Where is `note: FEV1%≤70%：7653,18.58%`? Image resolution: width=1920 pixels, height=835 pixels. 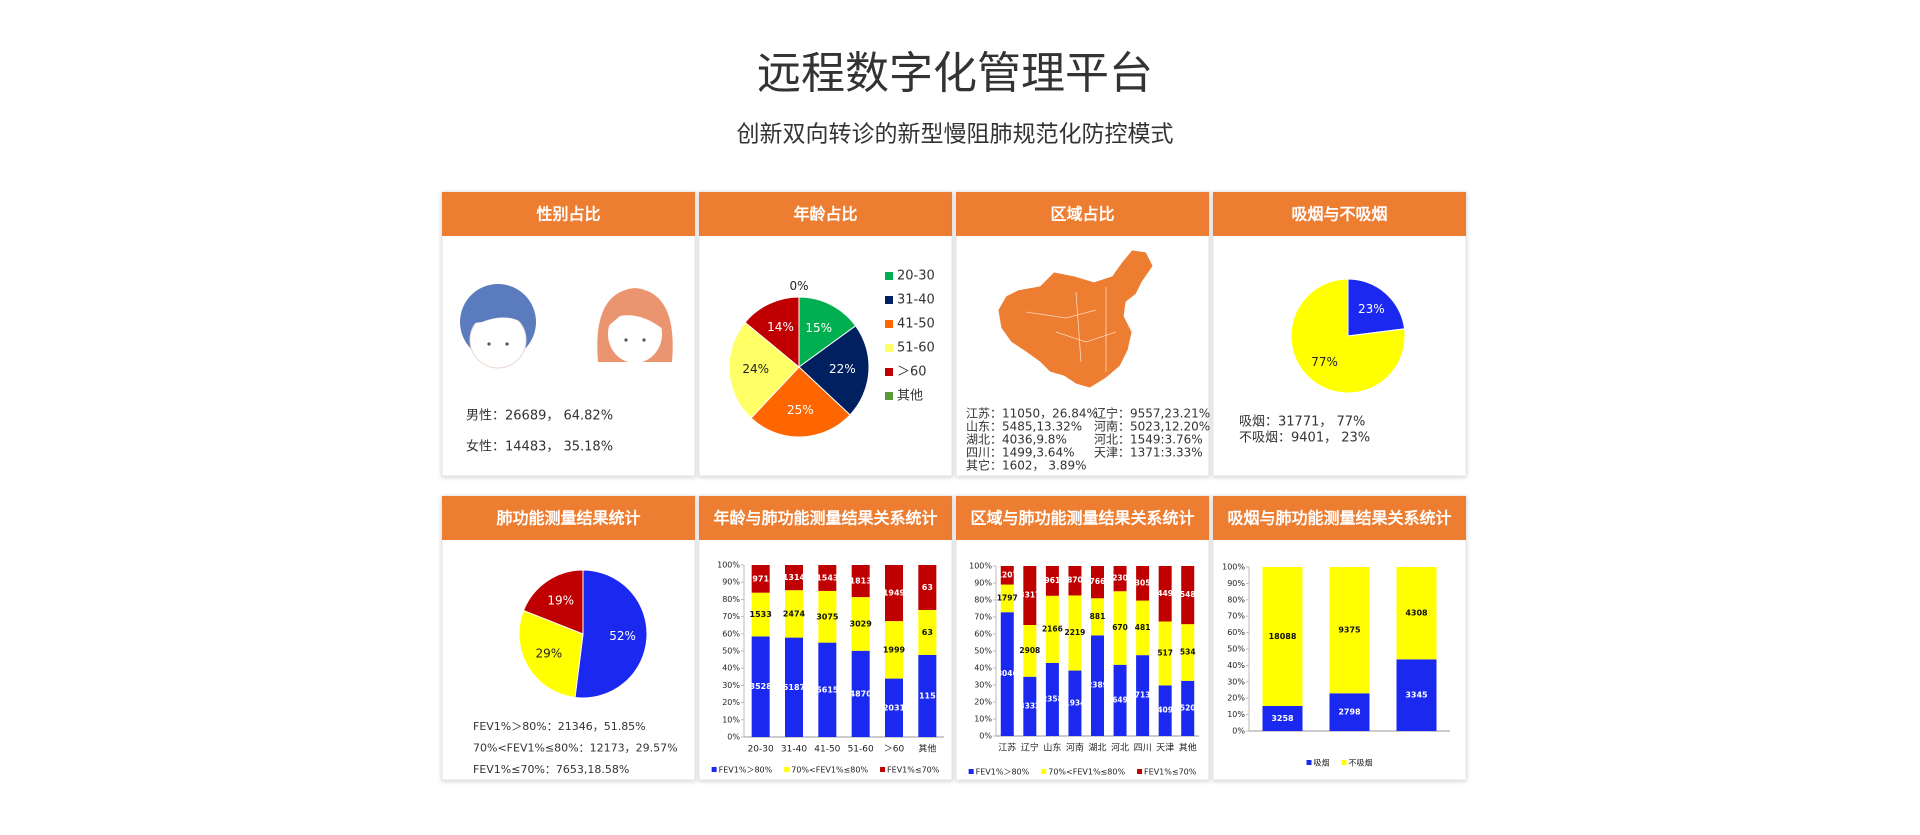 note: FEV1%≤70%：7653,18.58% is located at coordinates (551, 769).